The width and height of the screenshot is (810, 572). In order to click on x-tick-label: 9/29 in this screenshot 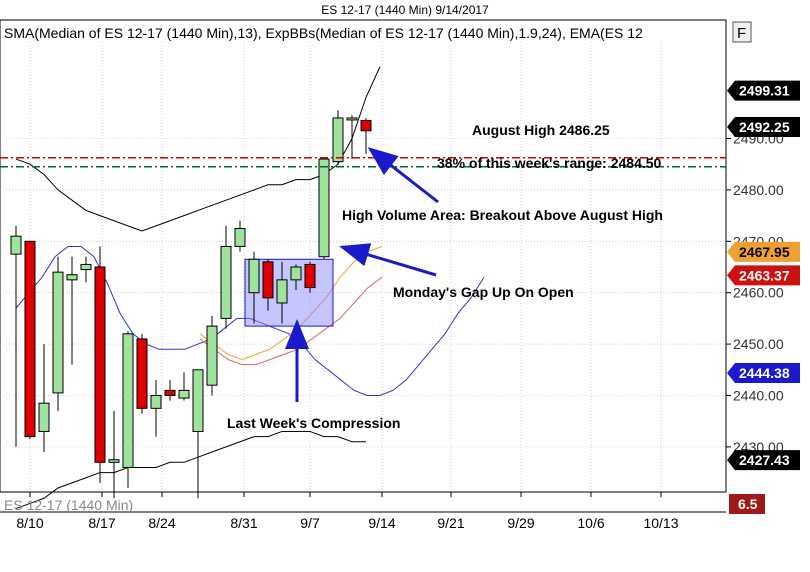, I will do `click(520, 523)`.